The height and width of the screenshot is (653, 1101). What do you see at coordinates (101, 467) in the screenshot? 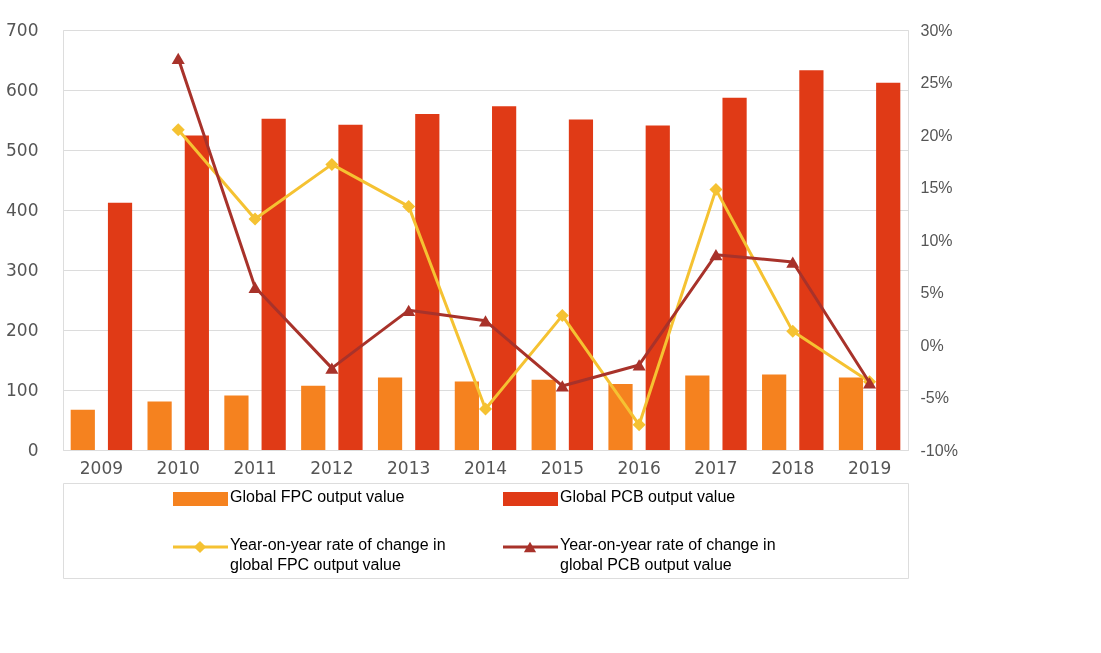
I see `x-tick-label: 2009` at bounding box center [101, 467].